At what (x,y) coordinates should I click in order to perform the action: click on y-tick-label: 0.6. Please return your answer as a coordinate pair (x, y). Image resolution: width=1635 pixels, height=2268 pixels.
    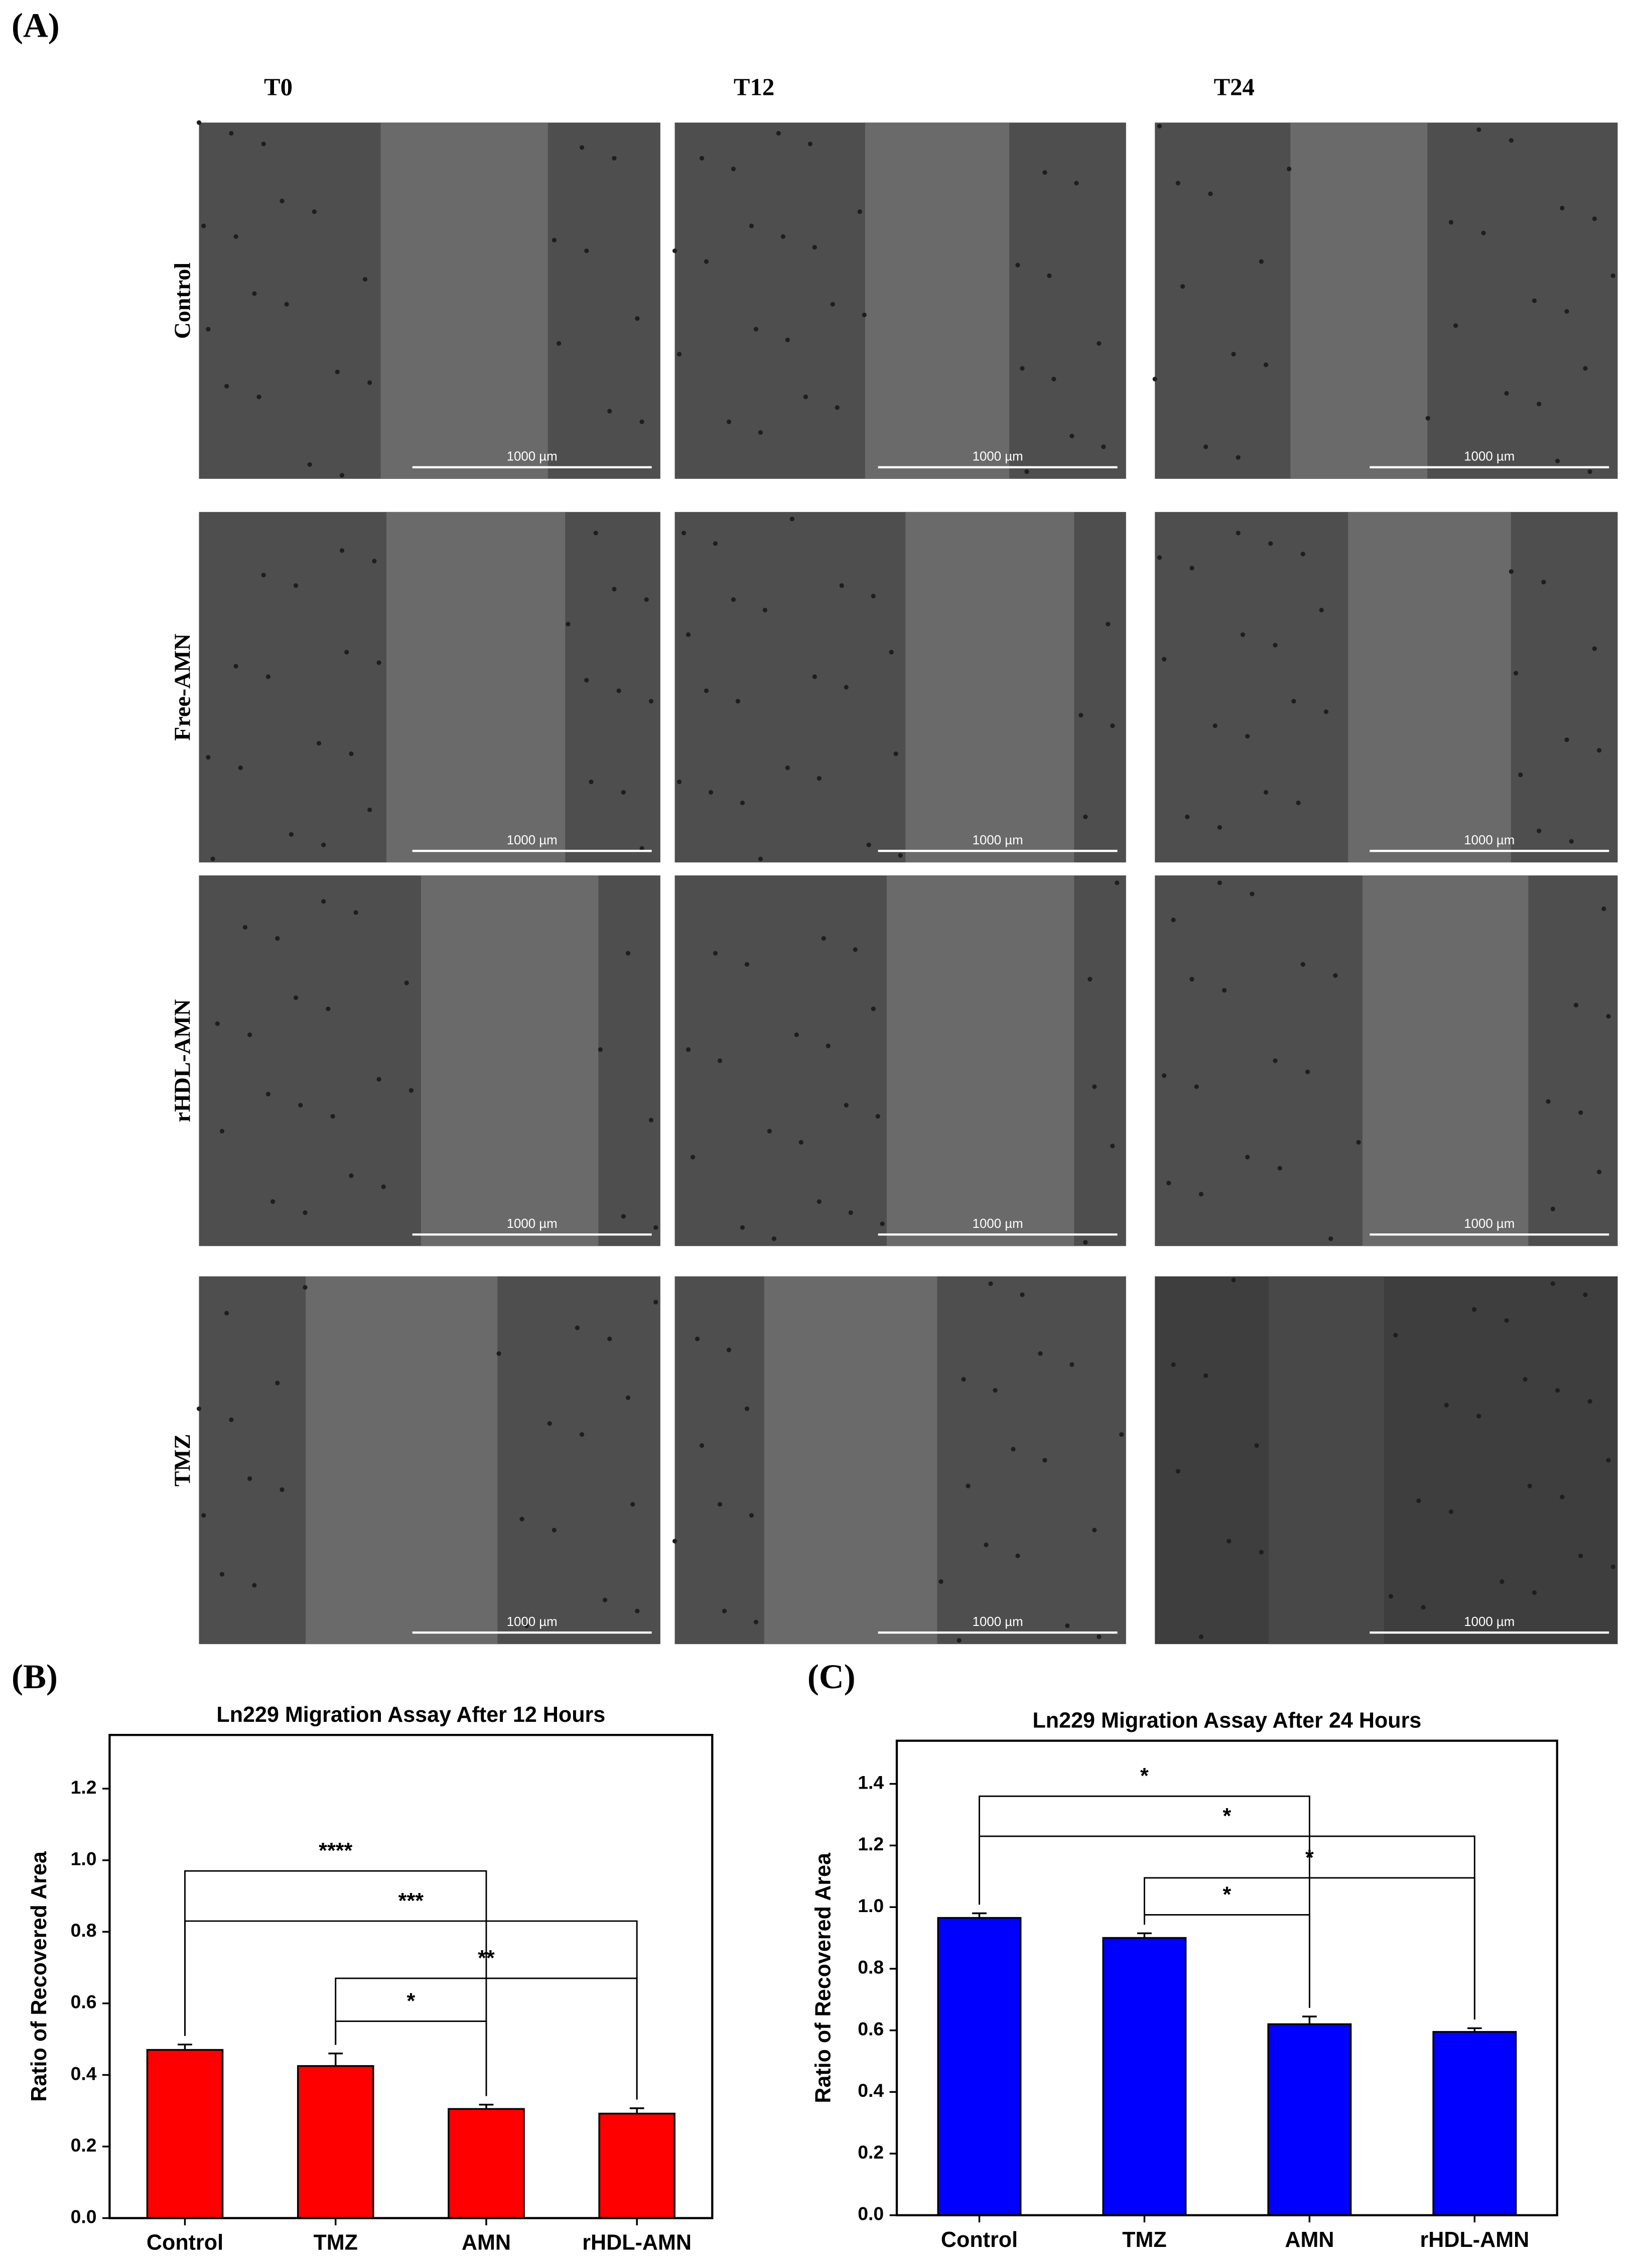
    Looking at the image, I should click on (871, 2028).